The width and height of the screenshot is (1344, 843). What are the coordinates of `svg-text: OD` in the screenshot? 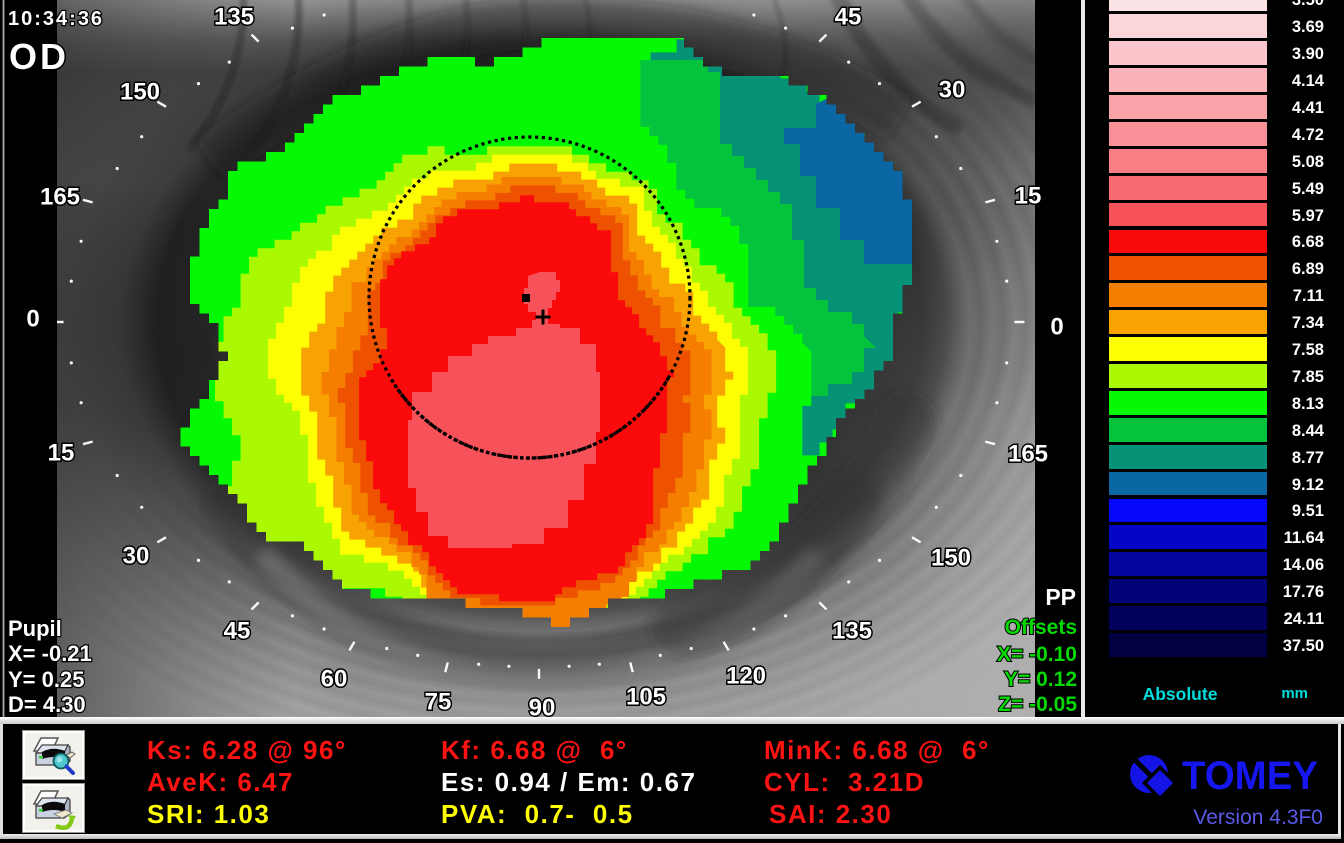 It's located at (39, 56).